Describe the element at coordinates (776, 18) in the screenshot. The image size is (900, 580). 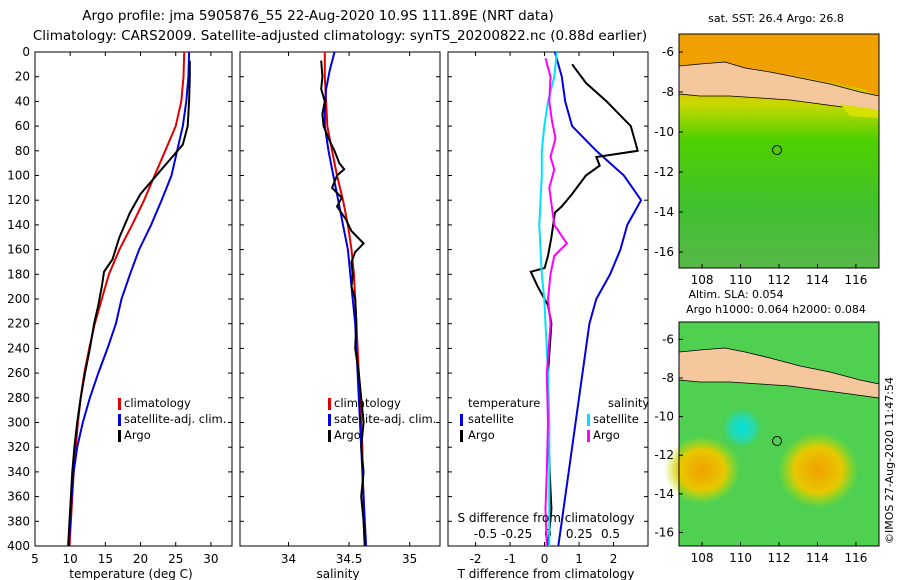
I see `sst-map-title: sat. SST: 26.4 Argo: 26.8` at that location.